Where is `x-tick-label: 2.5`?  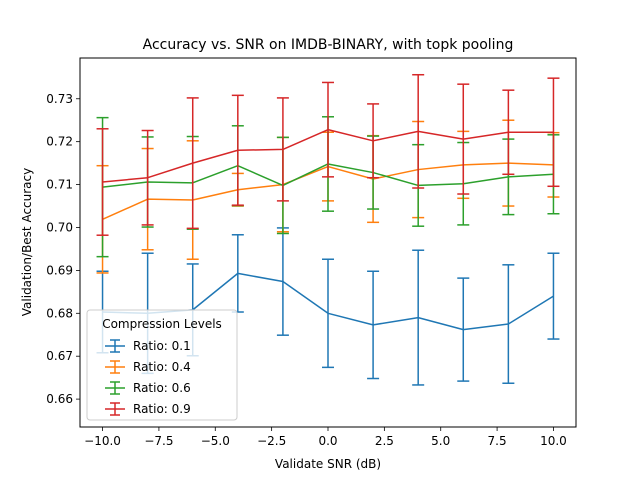
x-tick-label: 2.5 is located at coordinates (384, 441).